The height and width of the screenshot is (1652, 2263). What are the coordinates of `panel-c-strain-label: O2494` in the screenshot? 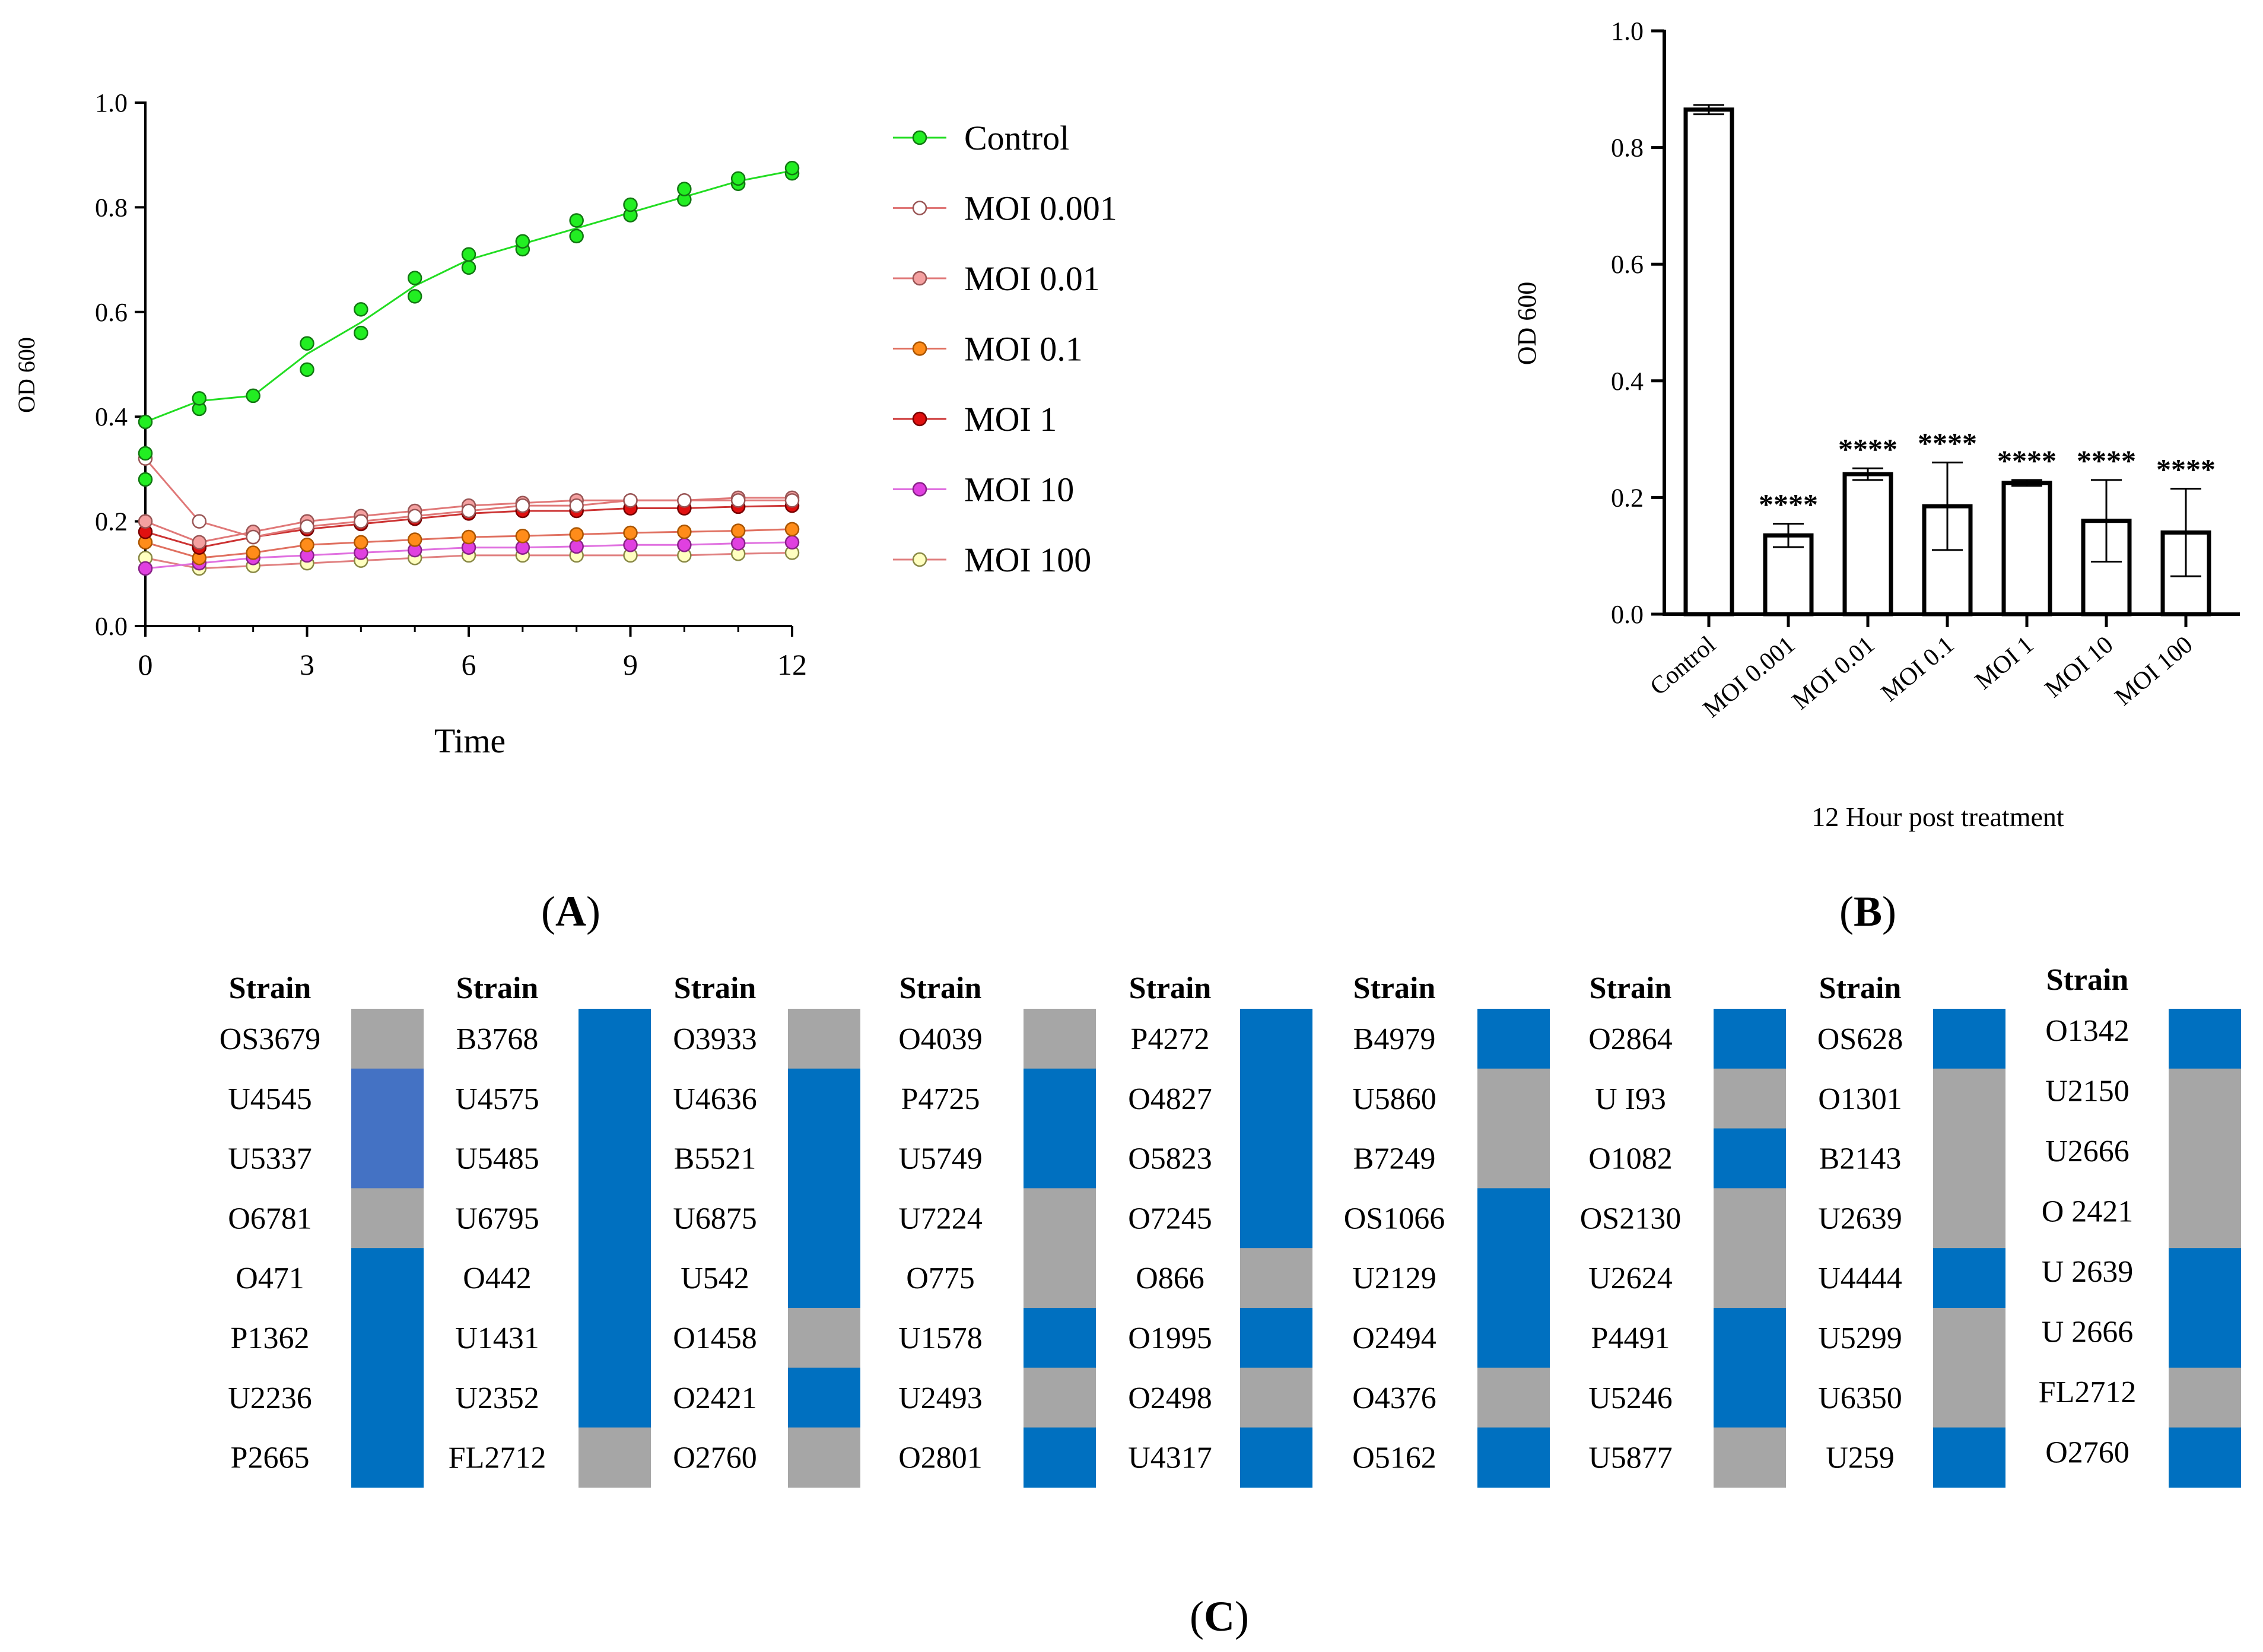 It's located at (1394, 1338).